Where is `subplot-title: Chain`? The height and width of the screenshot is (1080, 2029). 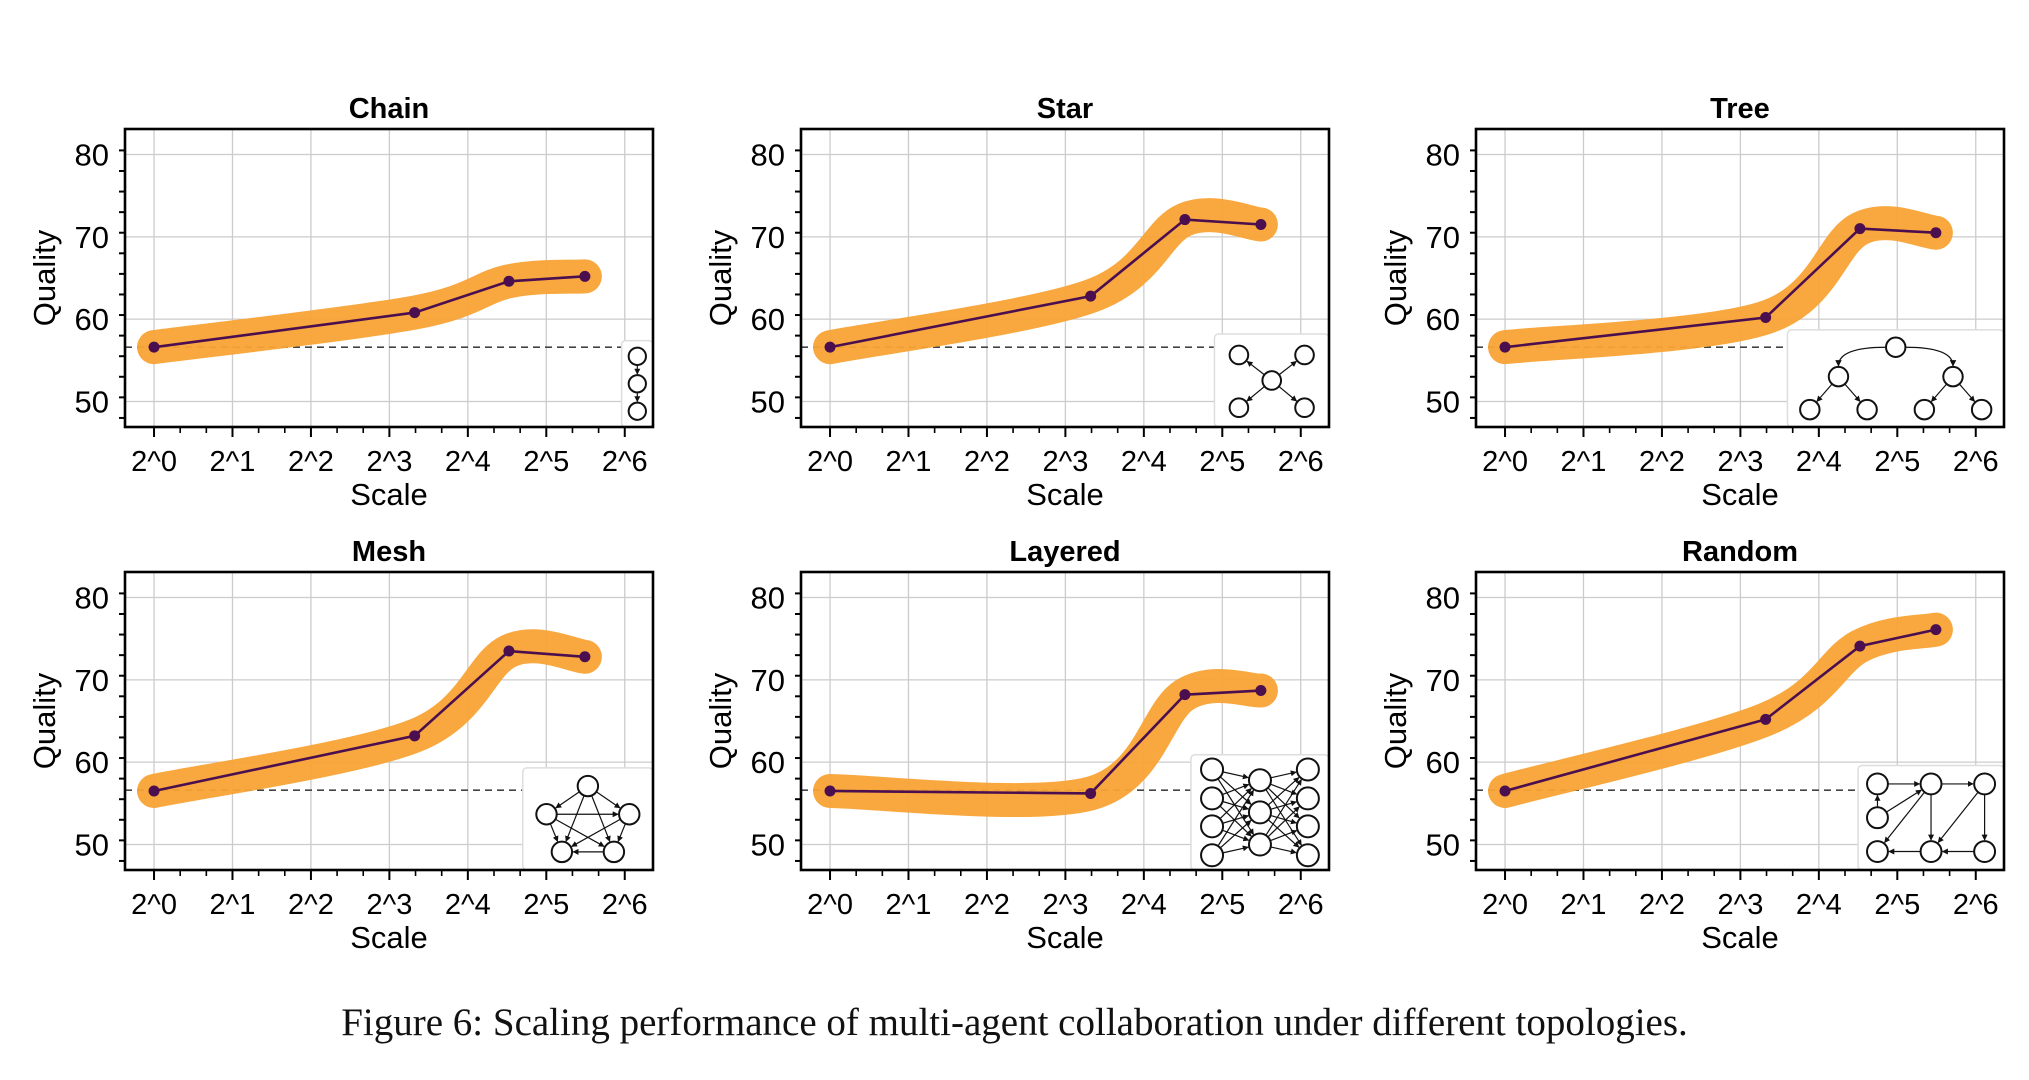
subplot-title: Chain is located at coordinates (389, 109).